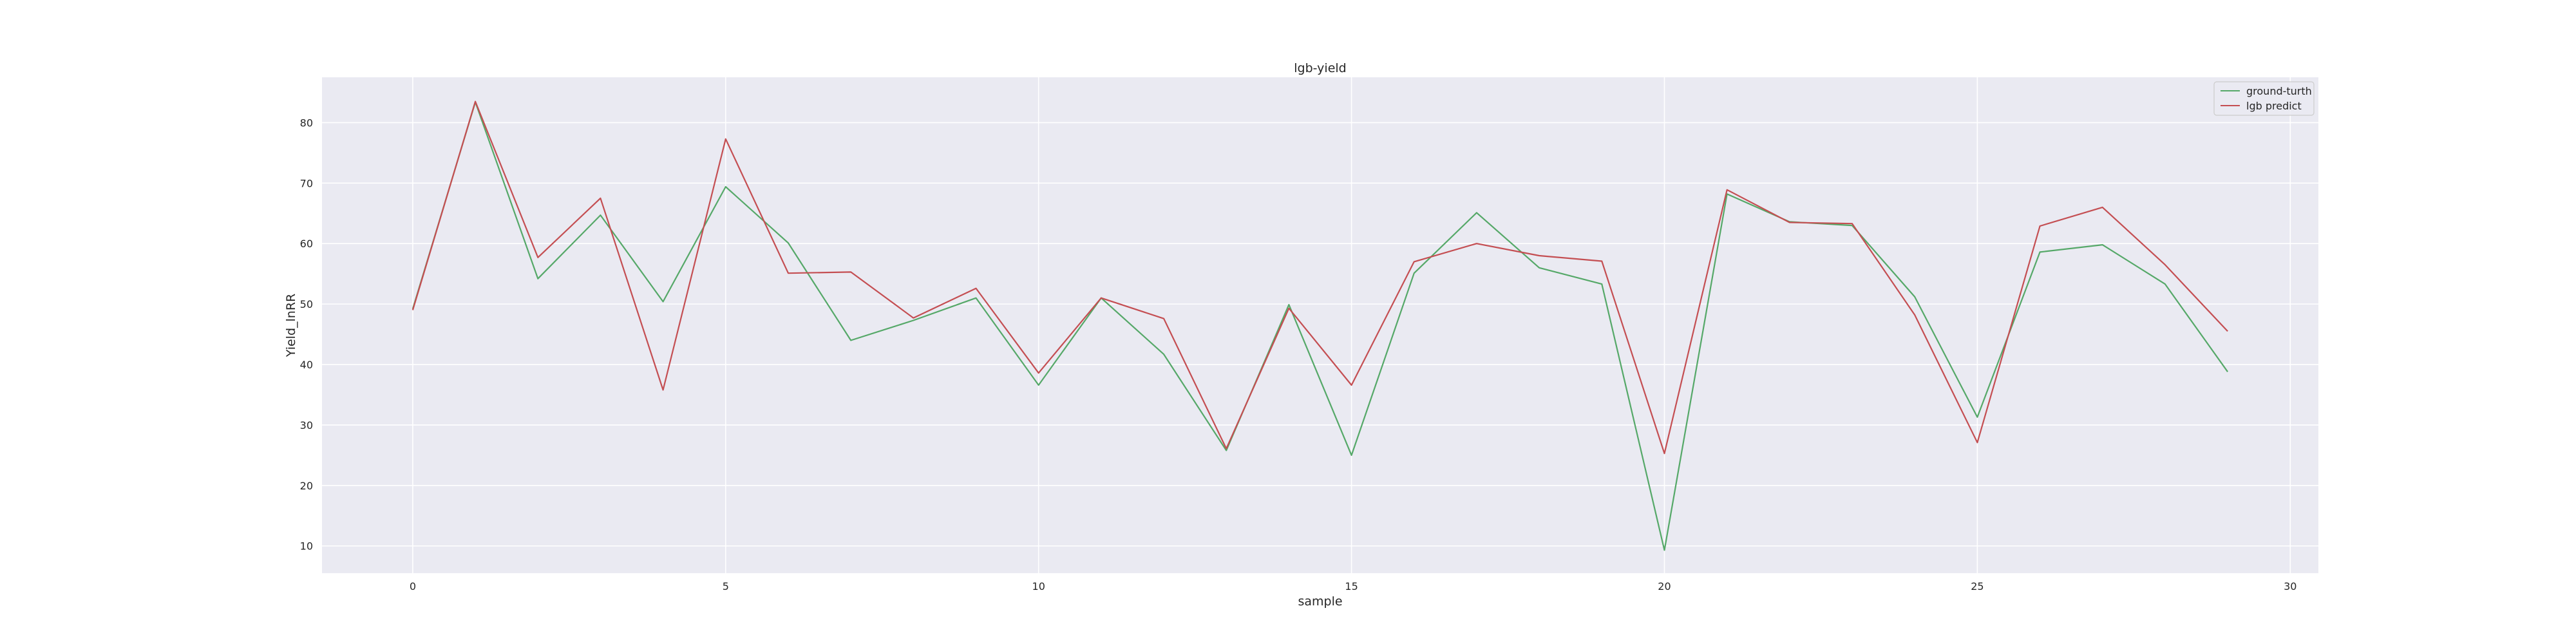  I want to click on x-tick-label: 0, so click(413, 586).